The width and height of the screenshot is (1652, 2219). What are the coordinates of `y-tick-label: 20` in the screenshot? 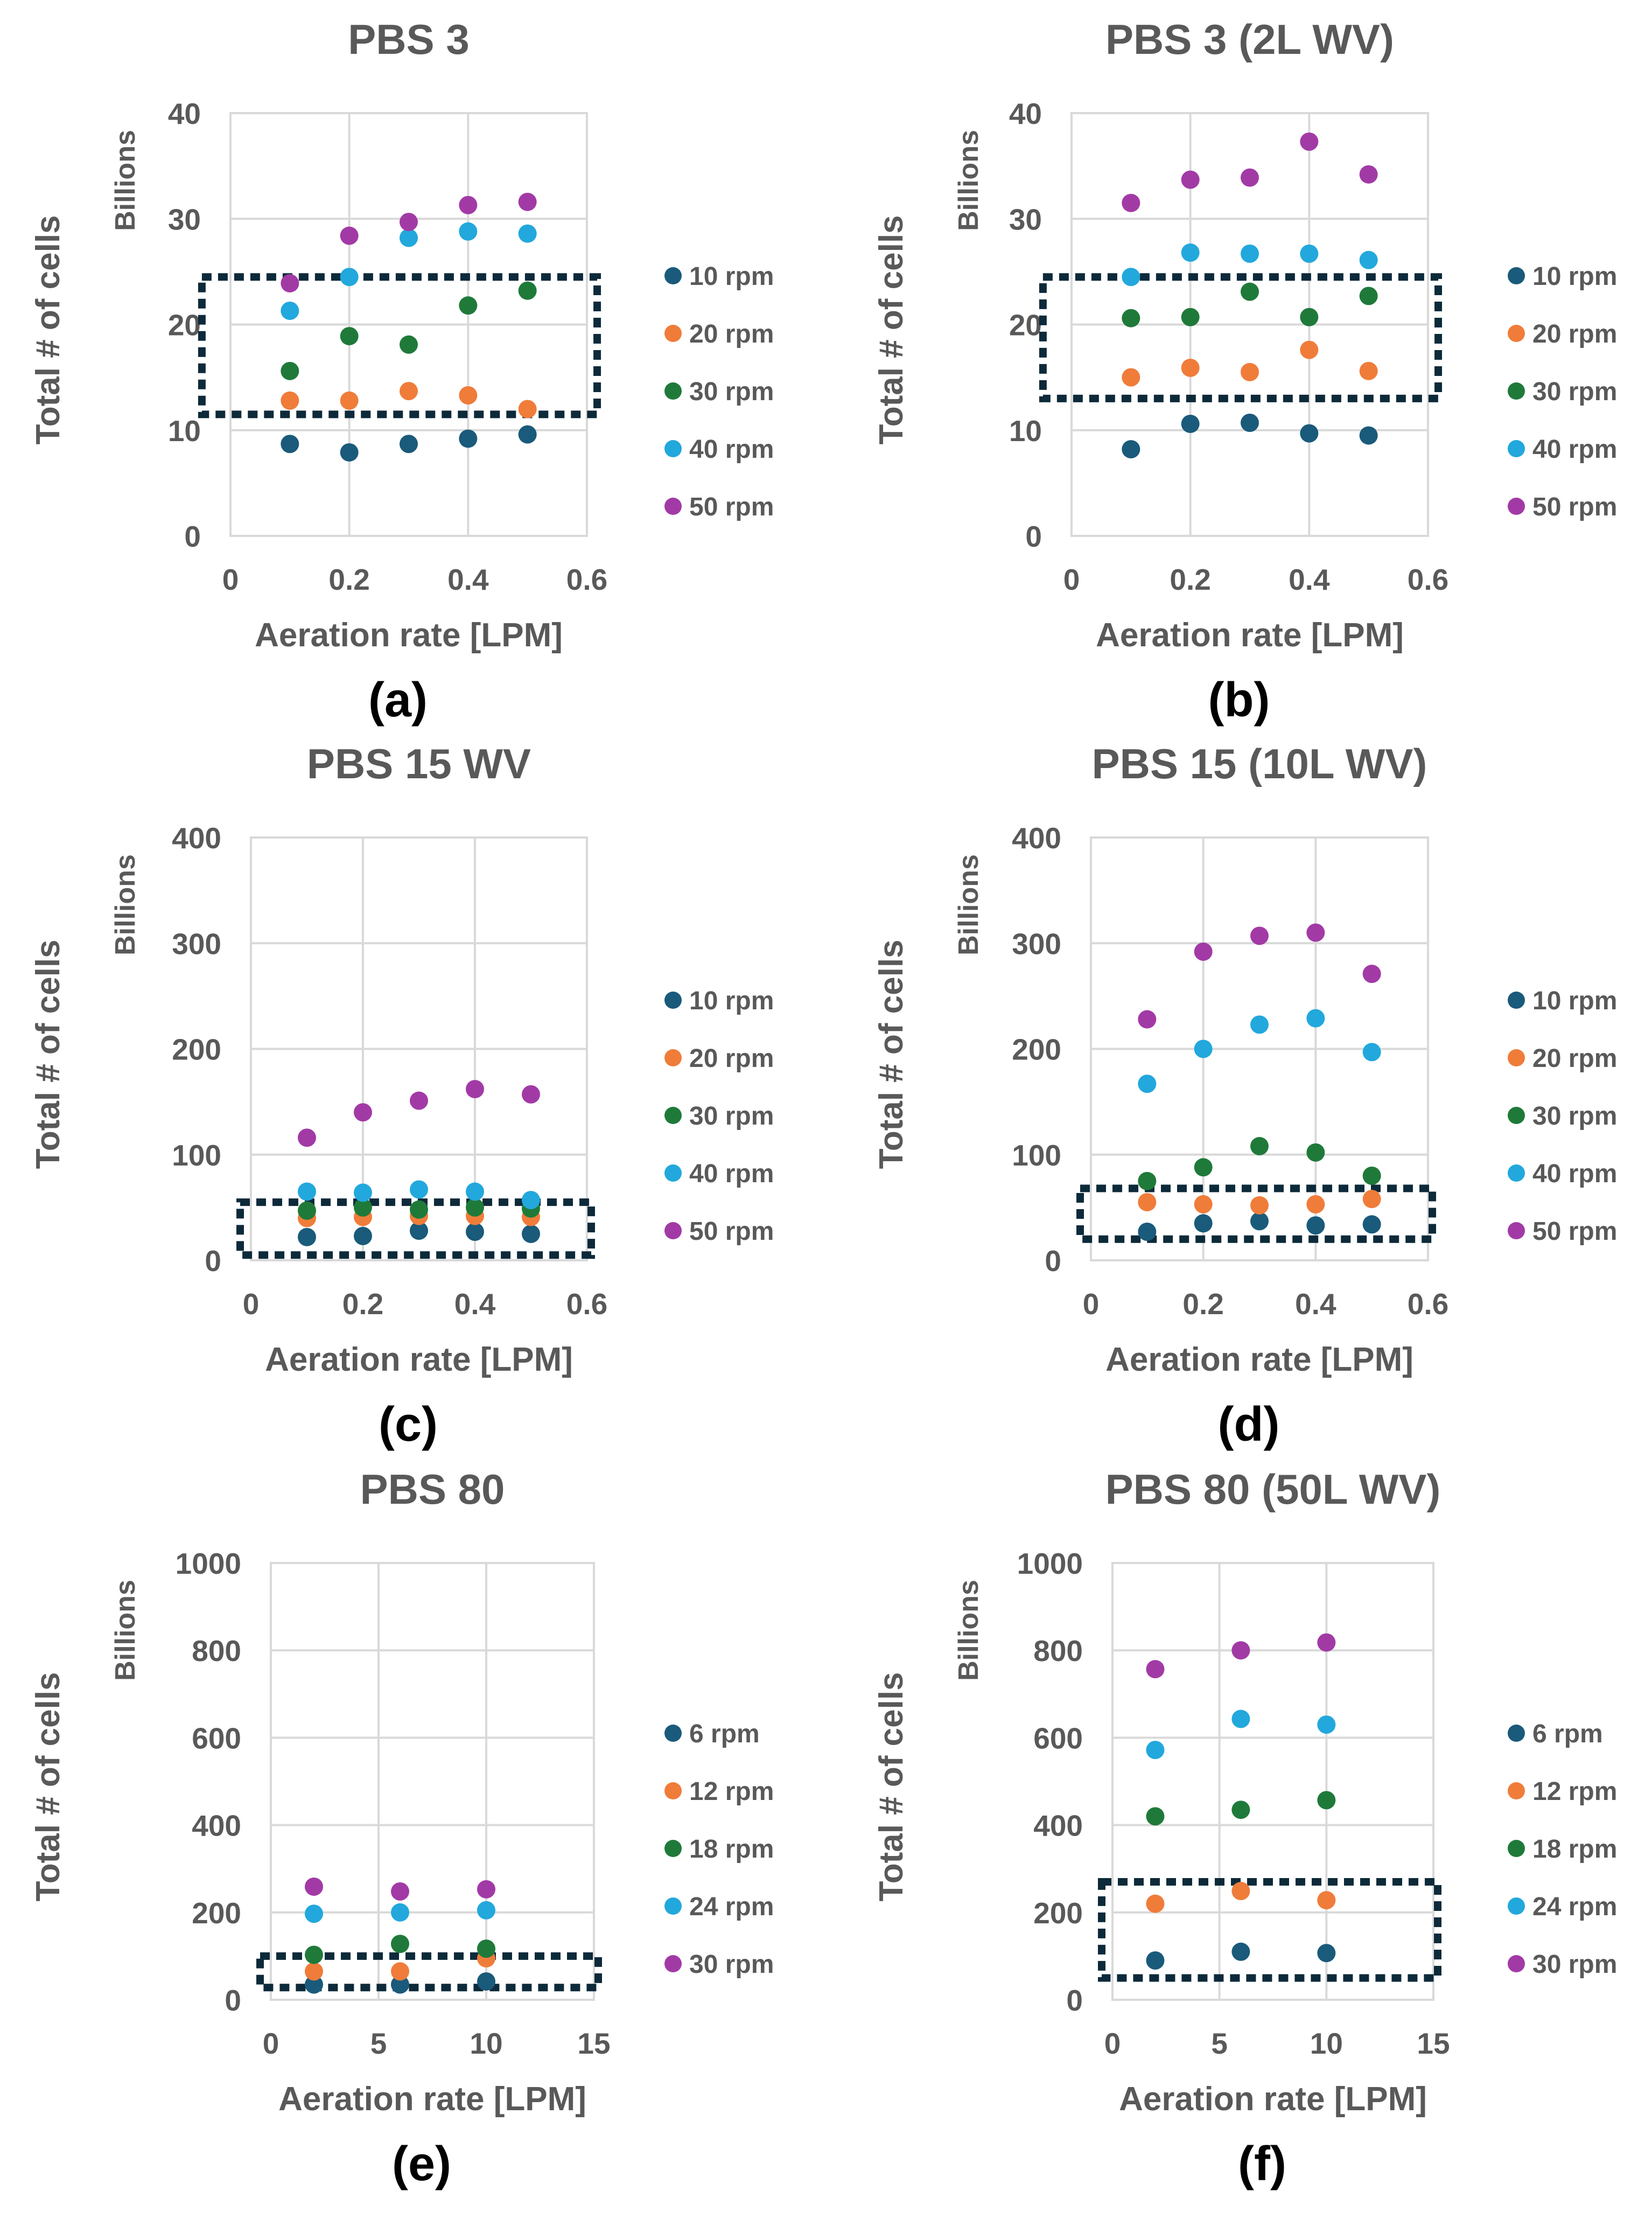 It's located at (184, 325).